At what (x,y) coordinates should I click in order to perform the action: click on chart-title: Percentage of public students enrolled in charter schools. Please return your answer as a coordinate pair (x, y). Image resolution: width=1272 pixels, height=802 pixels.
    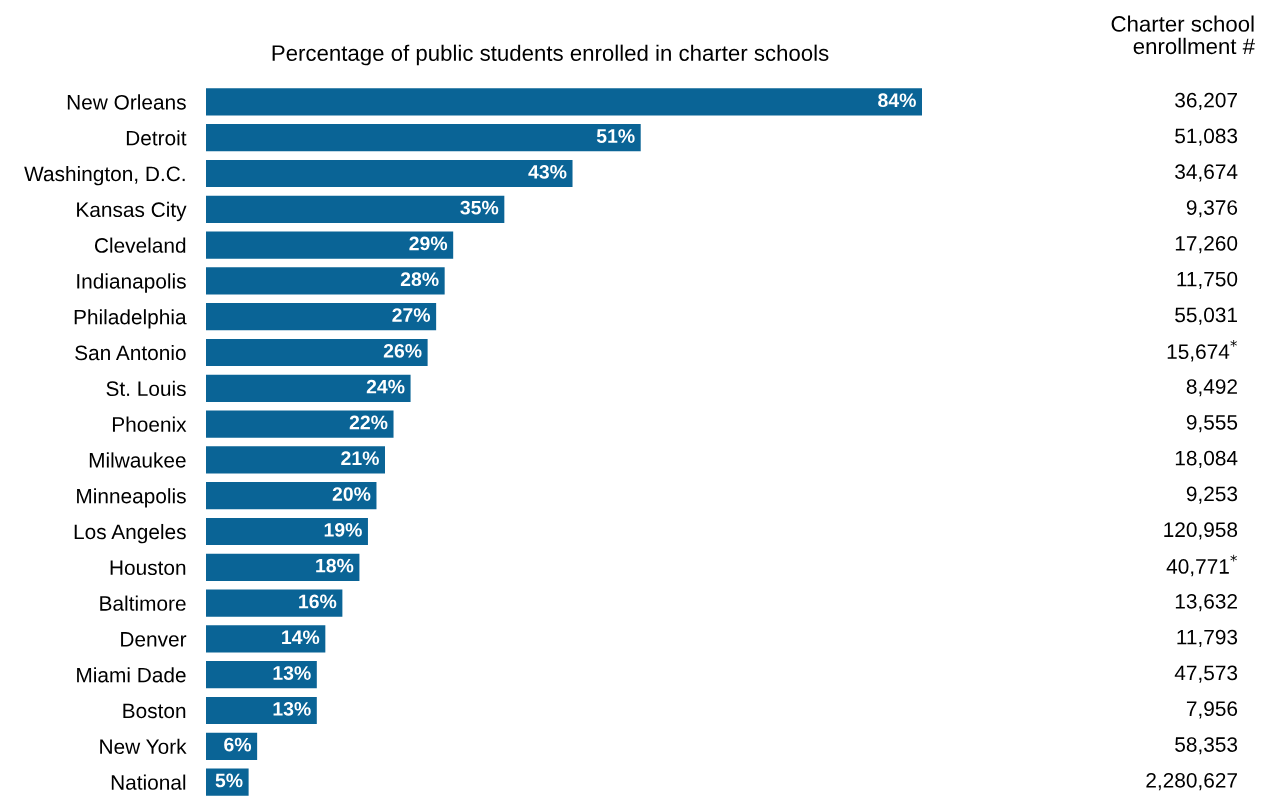
    Looking at the image, I should click on (550, 55).